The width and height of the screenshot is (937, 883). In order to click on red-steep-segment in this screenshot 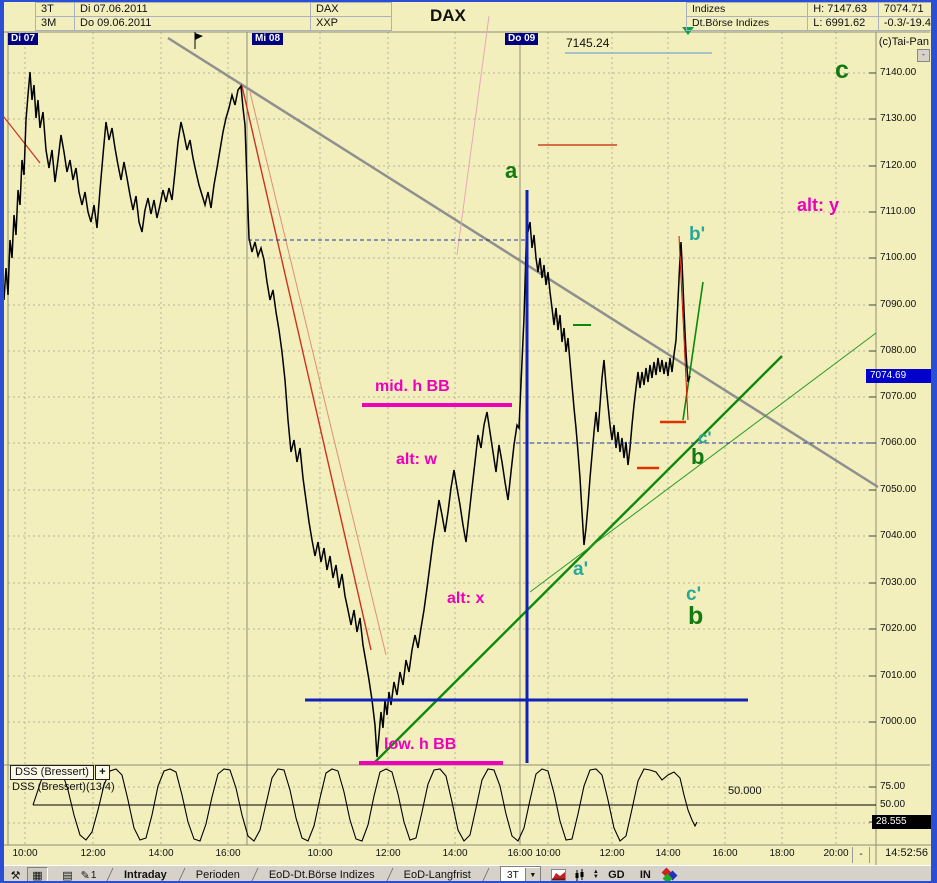, I will do `click(683, 328)`.